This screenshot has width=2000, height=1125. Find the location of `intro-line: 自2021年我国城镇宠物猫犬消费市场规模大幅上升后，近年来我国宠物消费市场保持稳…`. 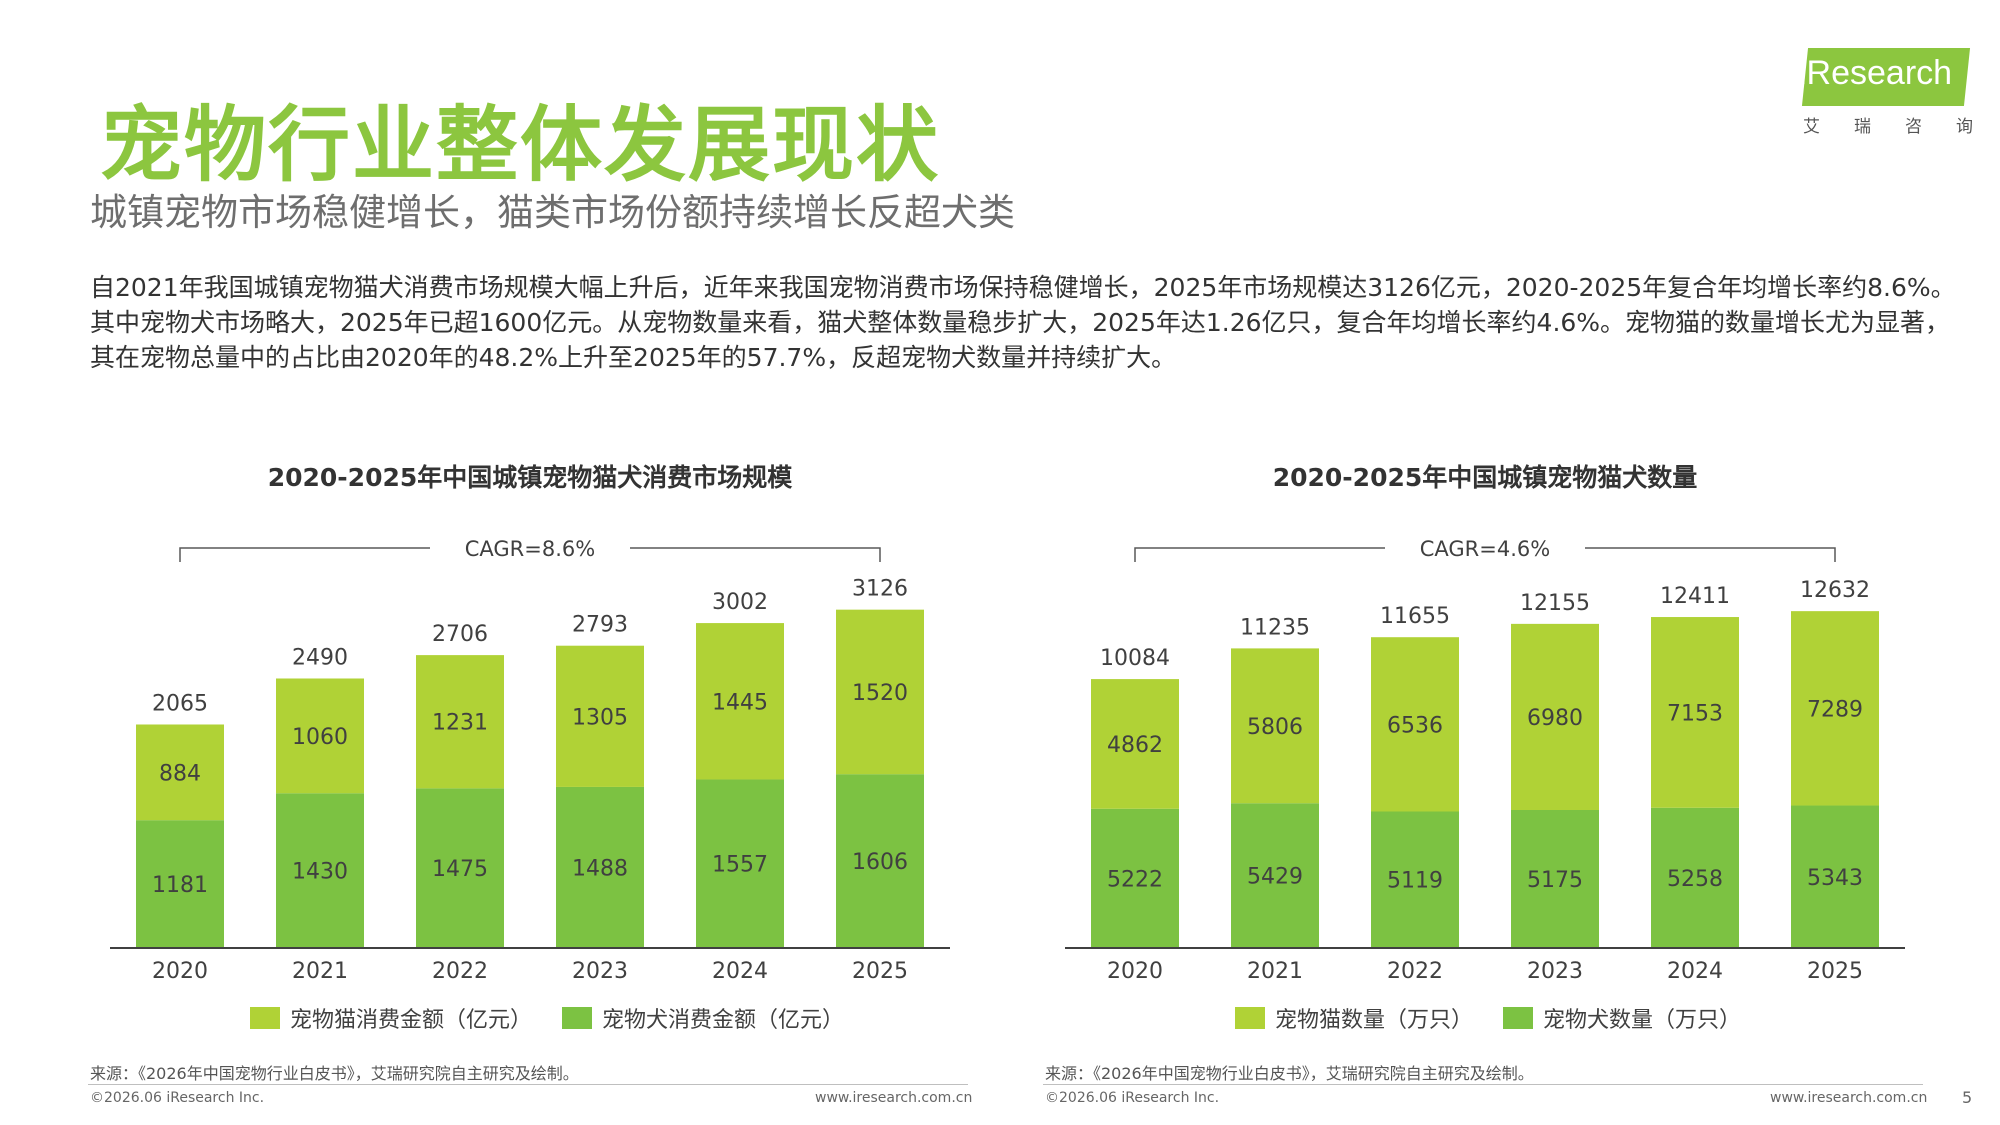

intro-line: 自2021年我国城镇宠物猫犬消费市场规模大幅上升后，近年来我国宠物消费市场保持稳… is located at coordinates (1023, 287).